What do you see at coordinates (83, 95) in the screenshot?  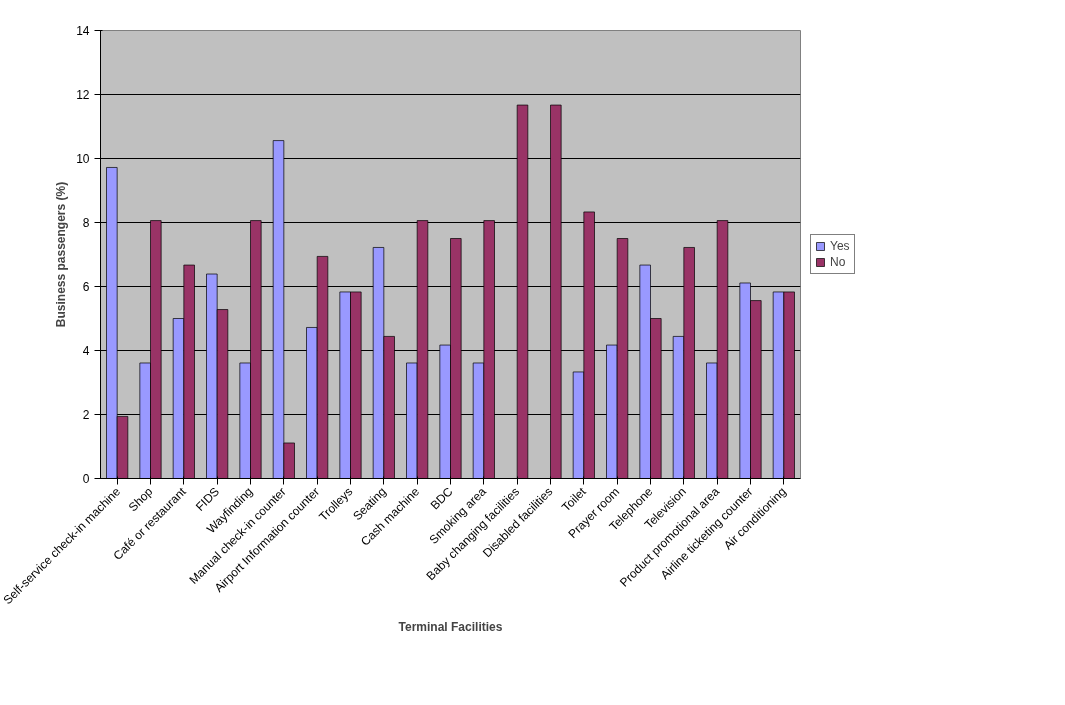 I see `y-tick-label: 12` at bounding box center [83, 95].